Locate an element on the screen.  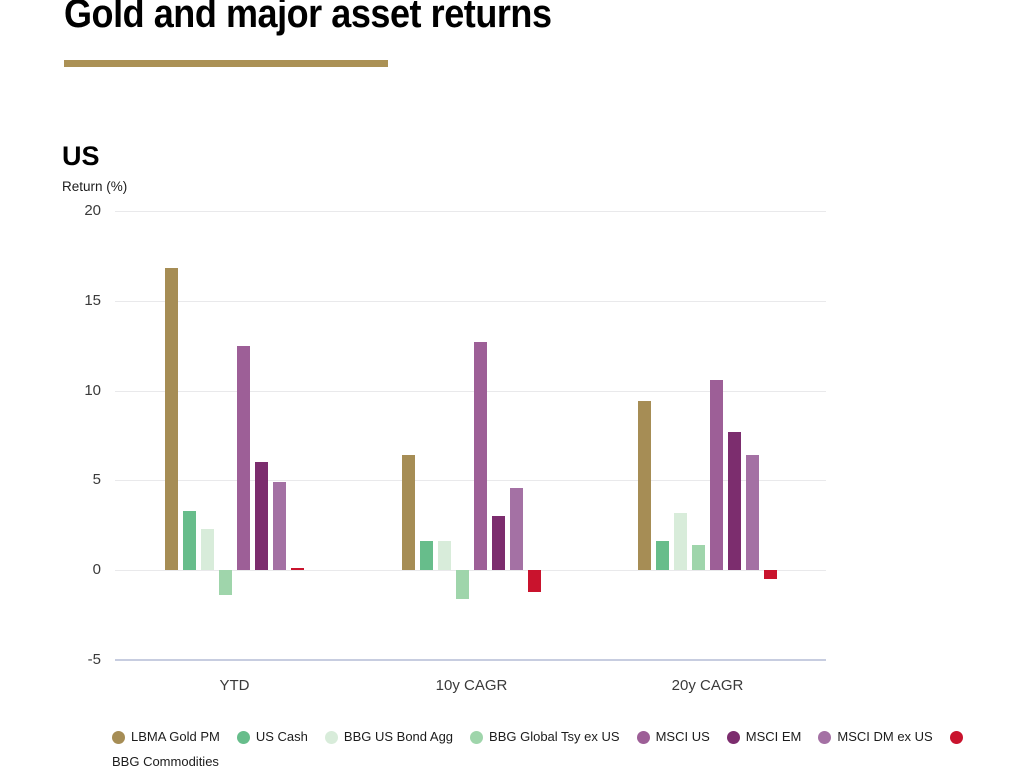
x-category-label-10y-cagr: 10y CAGR is located at coordinates (471, 685).